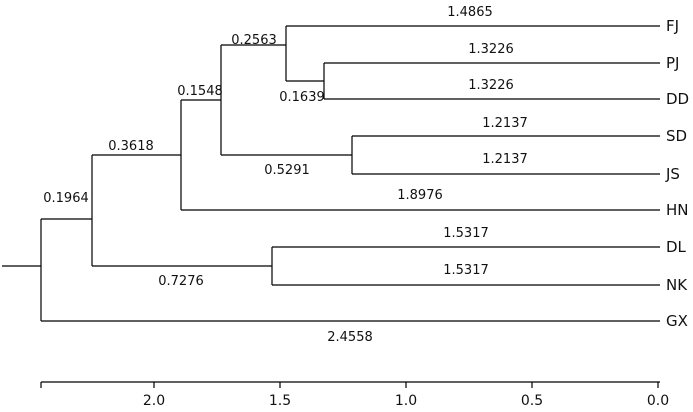 This screenshot has height=412, width=693. Describe the element at coordinates (131, 146) in the screenshot. I see `branch-label-clade6: 0.3618` at that location.